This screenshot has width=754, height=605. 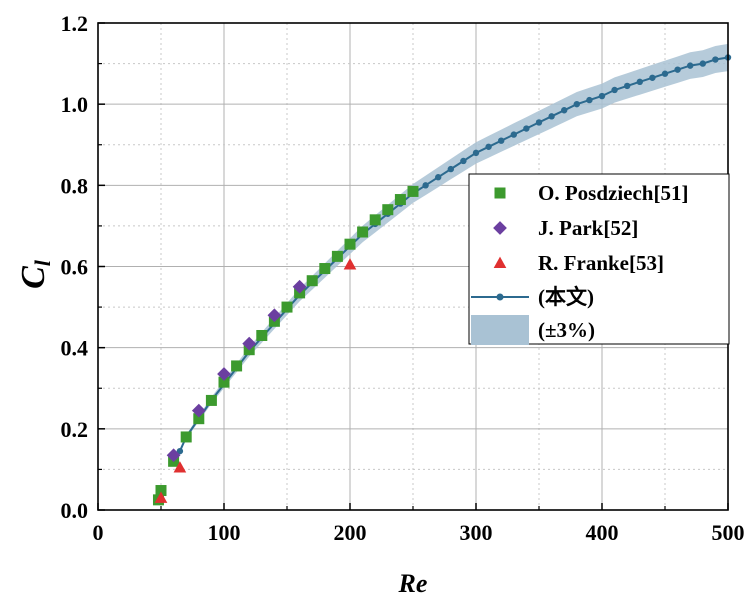 What do you see at coordinates (500, 297) in the screenshot?
I see `legend-symbol-dot` at bounding box center [500, 297].